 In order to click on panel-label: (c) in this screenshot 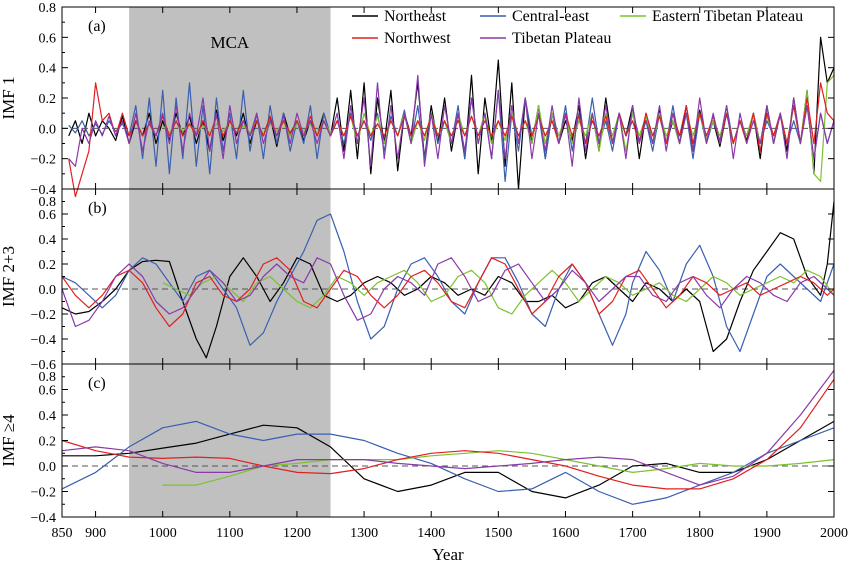, I will do `click(97, 383)`.